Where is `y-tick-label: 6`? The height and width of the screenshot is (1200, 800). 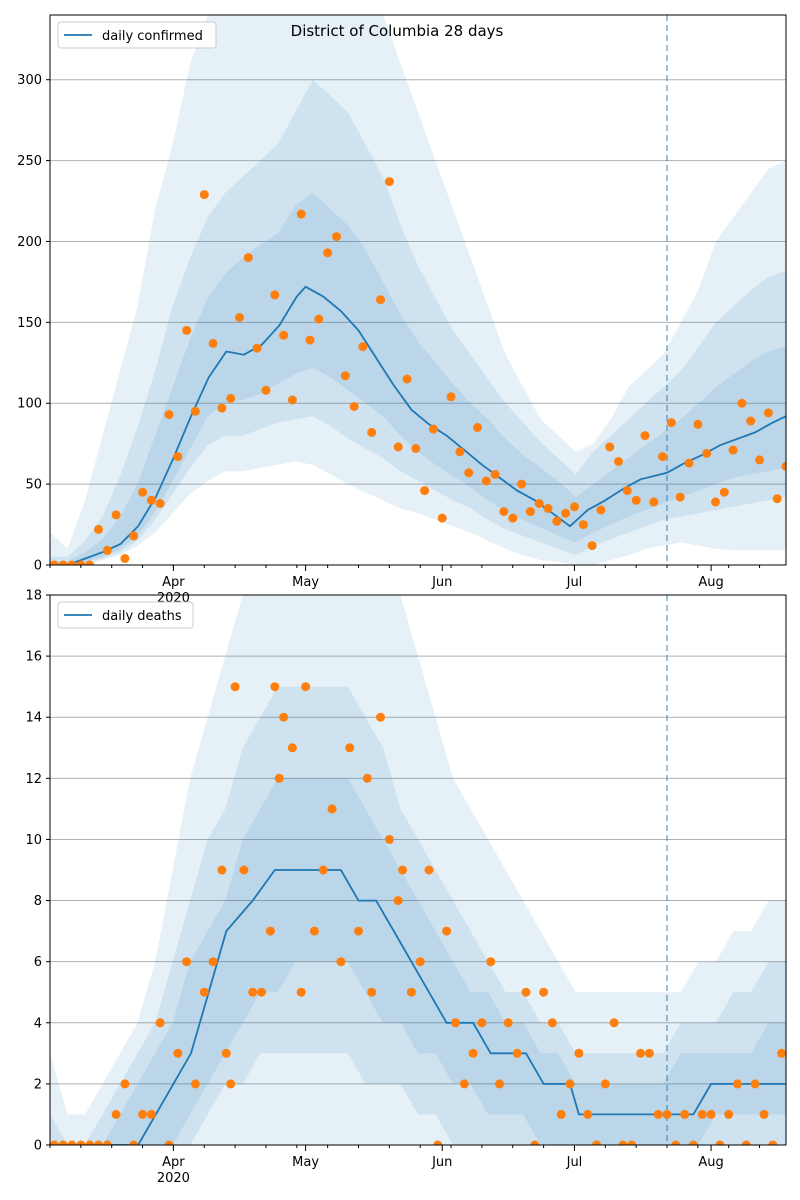
y-tick-label: 6 is located at coordinates (38, 962).